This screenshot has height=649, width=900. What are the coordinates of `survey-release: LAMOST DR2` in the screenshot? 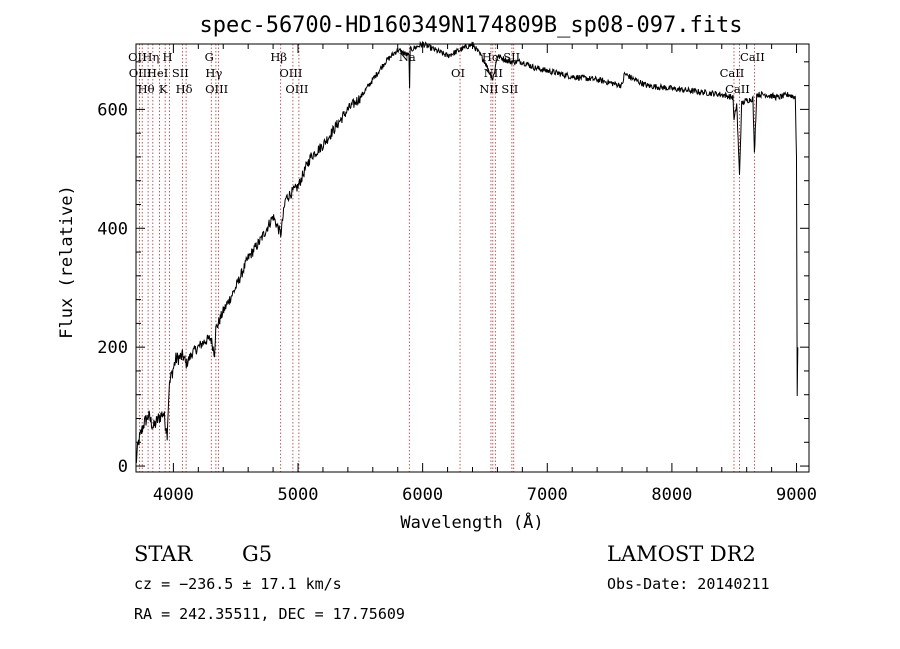 It's located at (681, 554).